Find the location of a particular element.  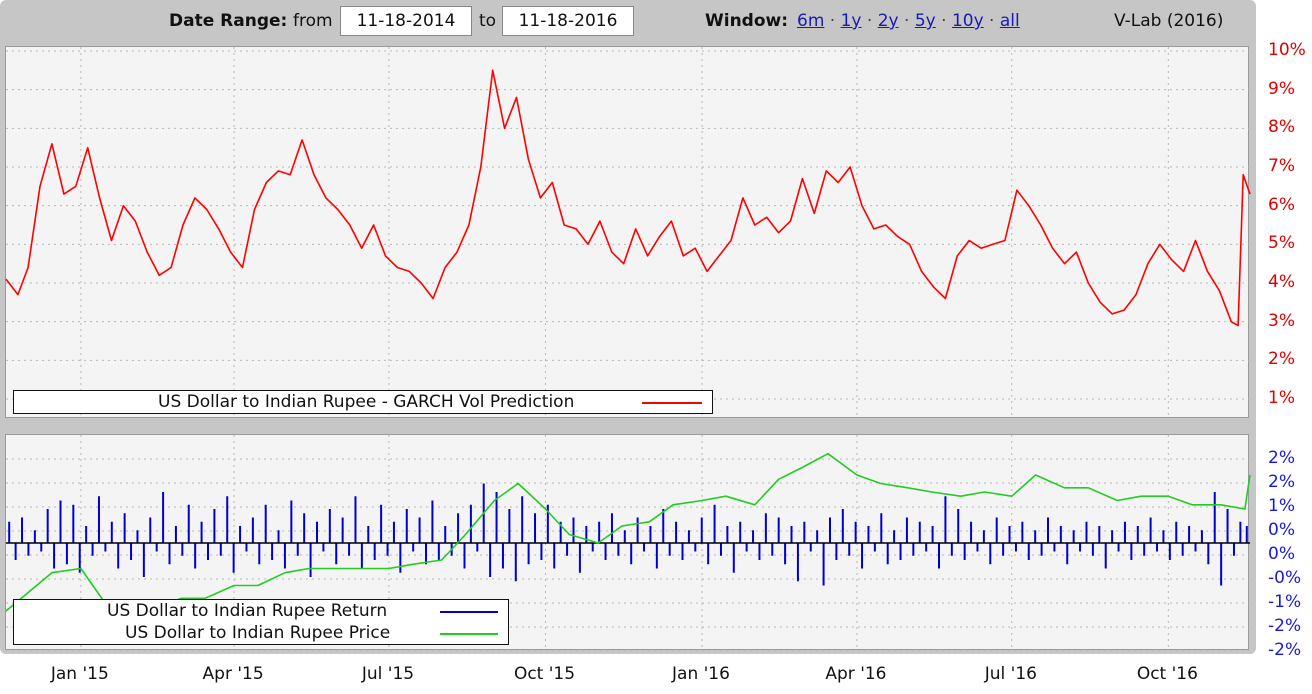

to-date-input: 11-18-2016 is located at coordinates (568, 21).